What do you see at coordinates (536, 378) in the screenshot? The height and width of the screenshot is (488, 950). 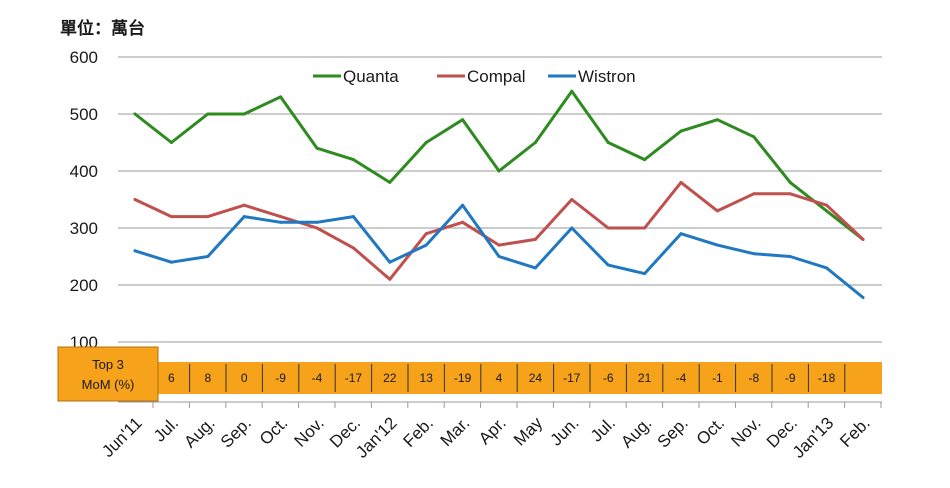 I see `mom-value: 24` at bounding box center [536, 378].